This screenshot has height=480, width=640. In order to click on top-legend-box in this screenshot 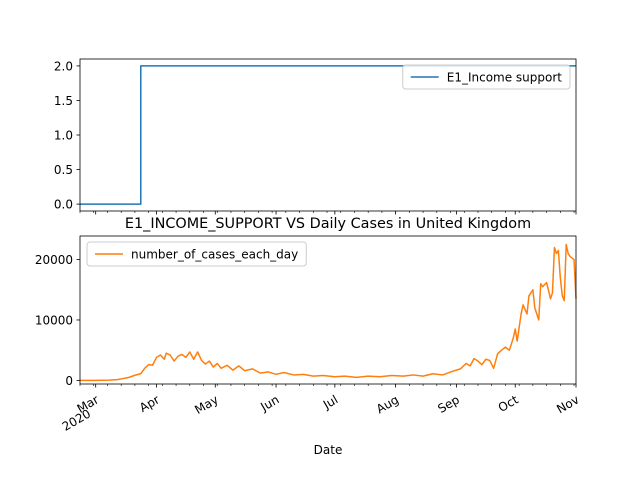, I will do `click(486, 77)`.